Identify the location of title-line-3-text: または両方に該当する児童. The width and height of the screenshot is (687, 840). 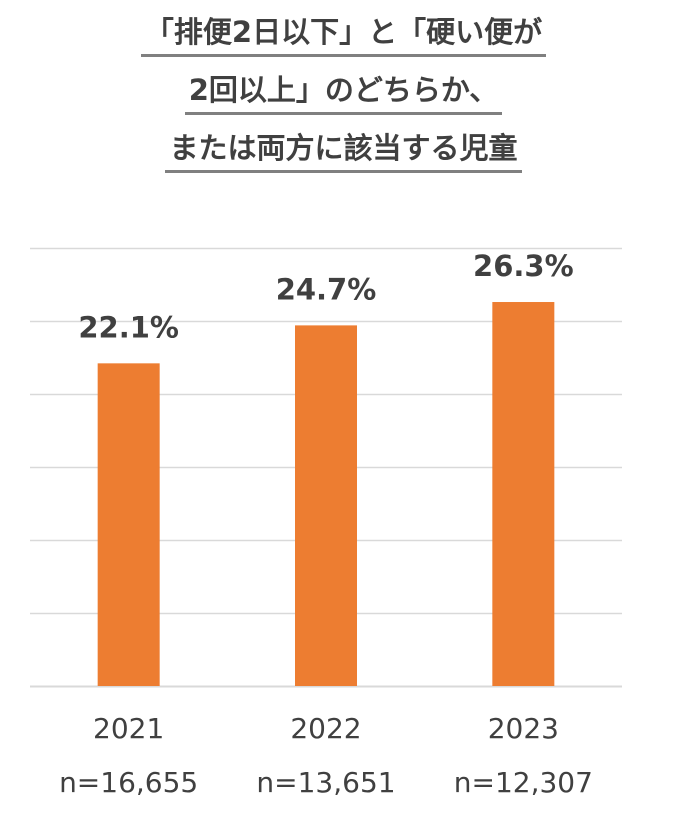
(343, 150).